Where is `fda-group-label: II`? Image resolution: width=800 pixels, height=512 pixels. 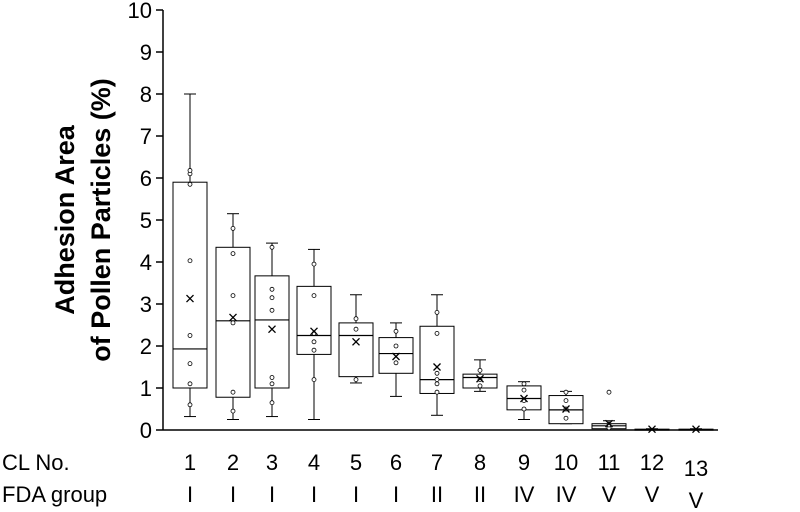 fda-group-label: II is located at coordinates (480, 494).